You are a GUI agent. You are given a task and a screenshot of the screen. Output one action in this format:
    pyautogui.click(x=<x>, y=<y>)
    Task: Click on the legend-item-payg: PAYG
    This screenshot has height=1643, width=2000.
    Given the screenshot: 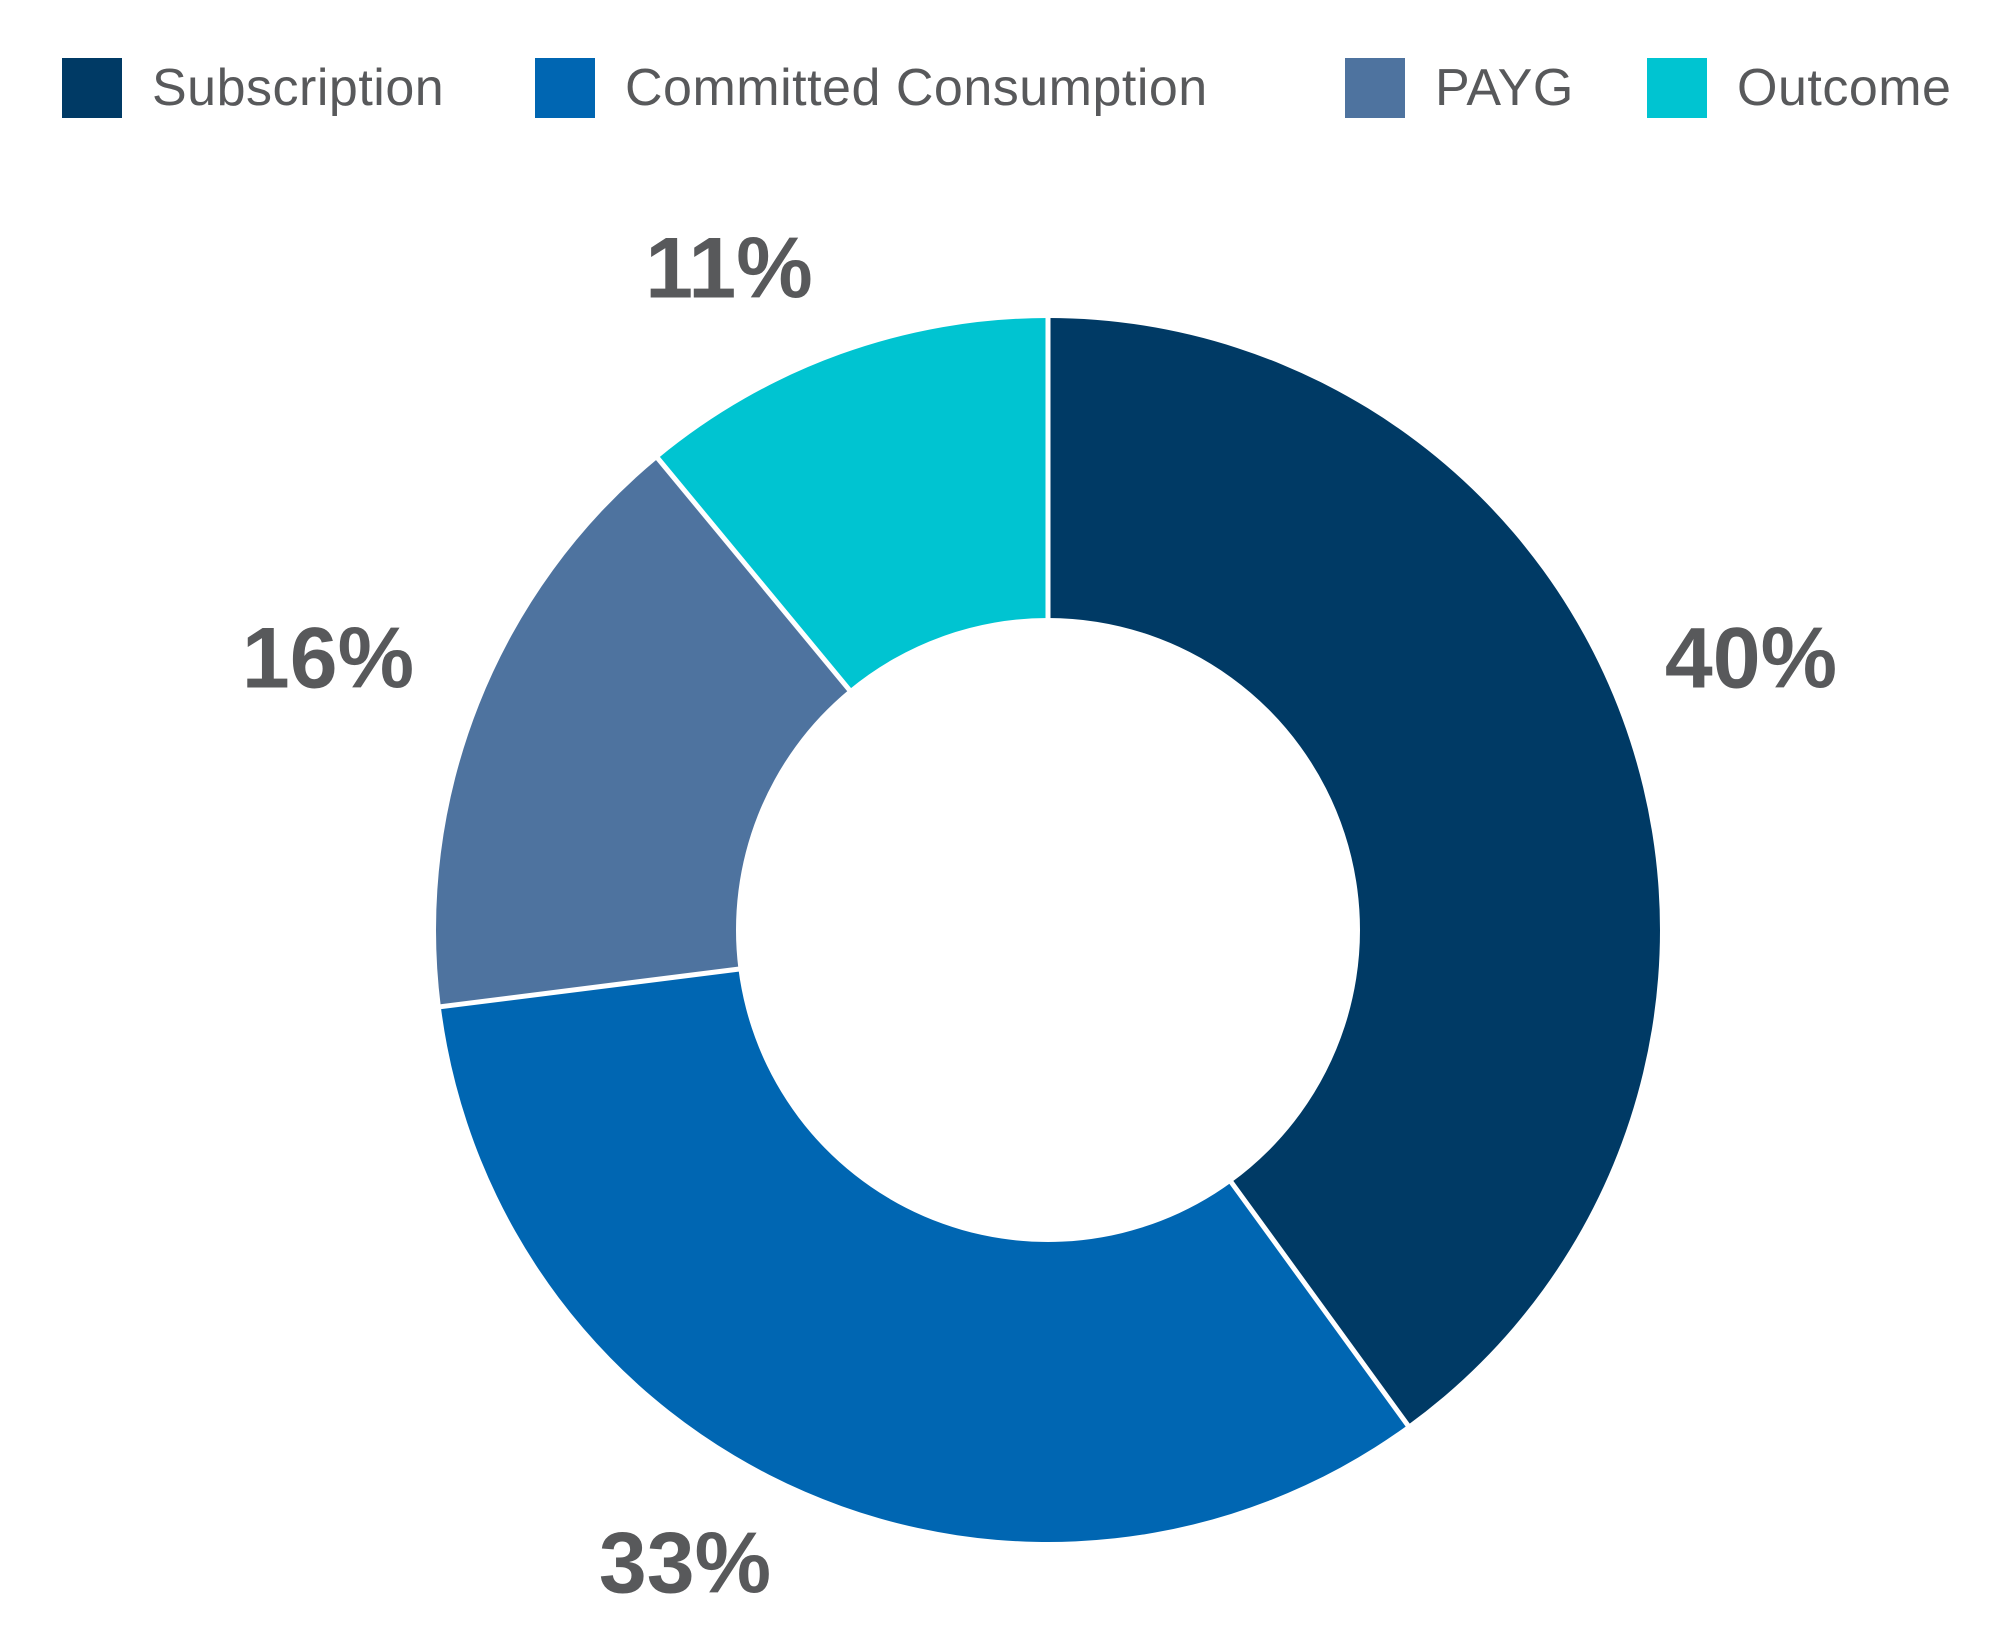 What is the action you would take?
    pyautogui.click(x=1496, y=88)
    